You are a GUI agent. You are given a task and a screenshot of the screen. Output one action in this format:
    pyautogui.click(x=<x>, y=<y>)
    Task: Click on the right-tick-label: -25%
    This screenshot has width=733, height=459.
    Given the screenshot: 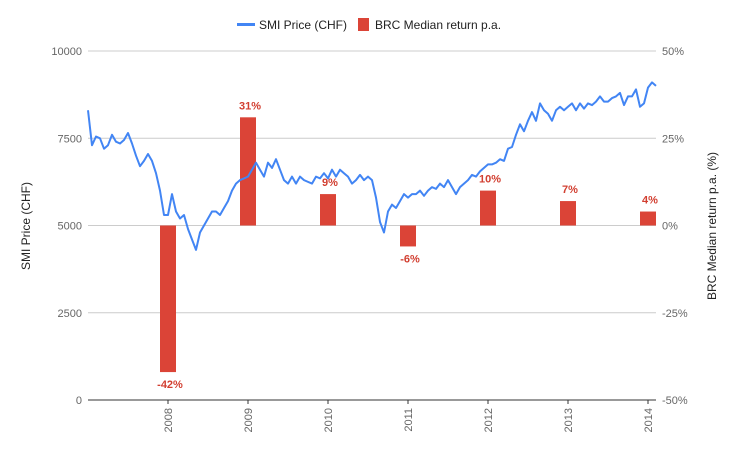 What is the action you would take?
    pyautogui.click(x=675, y=314)
    